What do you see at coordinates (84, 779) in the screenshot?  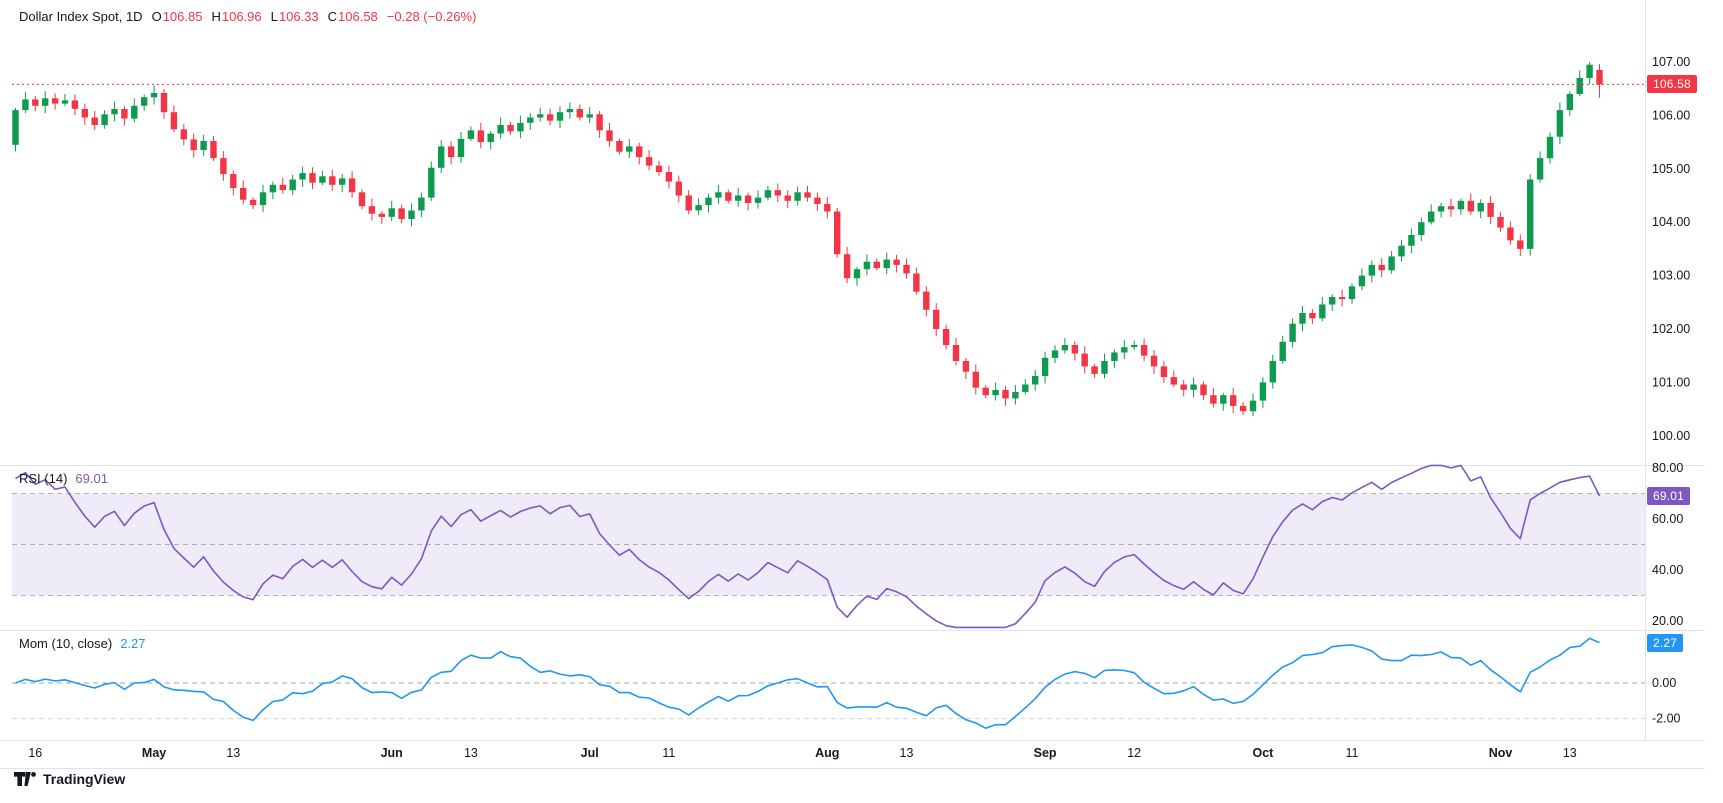 I see `tradingview-wordmark: TradingView` at bounding box center [84, 779].